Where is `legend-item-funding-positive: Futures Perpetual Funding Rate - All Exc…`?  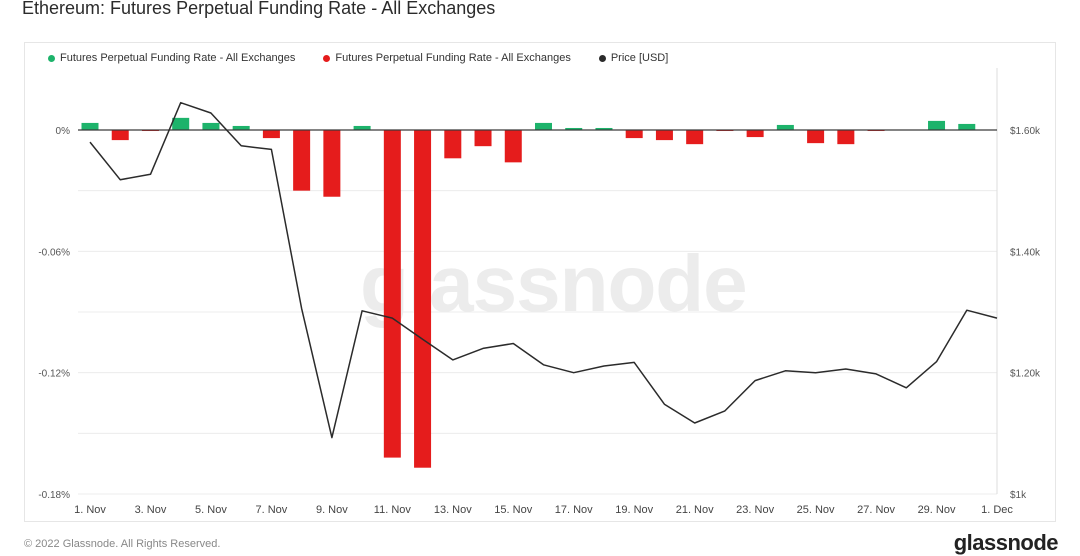 legend-item-funding-positive: Futures Perpetual Funding Rate - All Exc… is located at coordinates (171, 58).